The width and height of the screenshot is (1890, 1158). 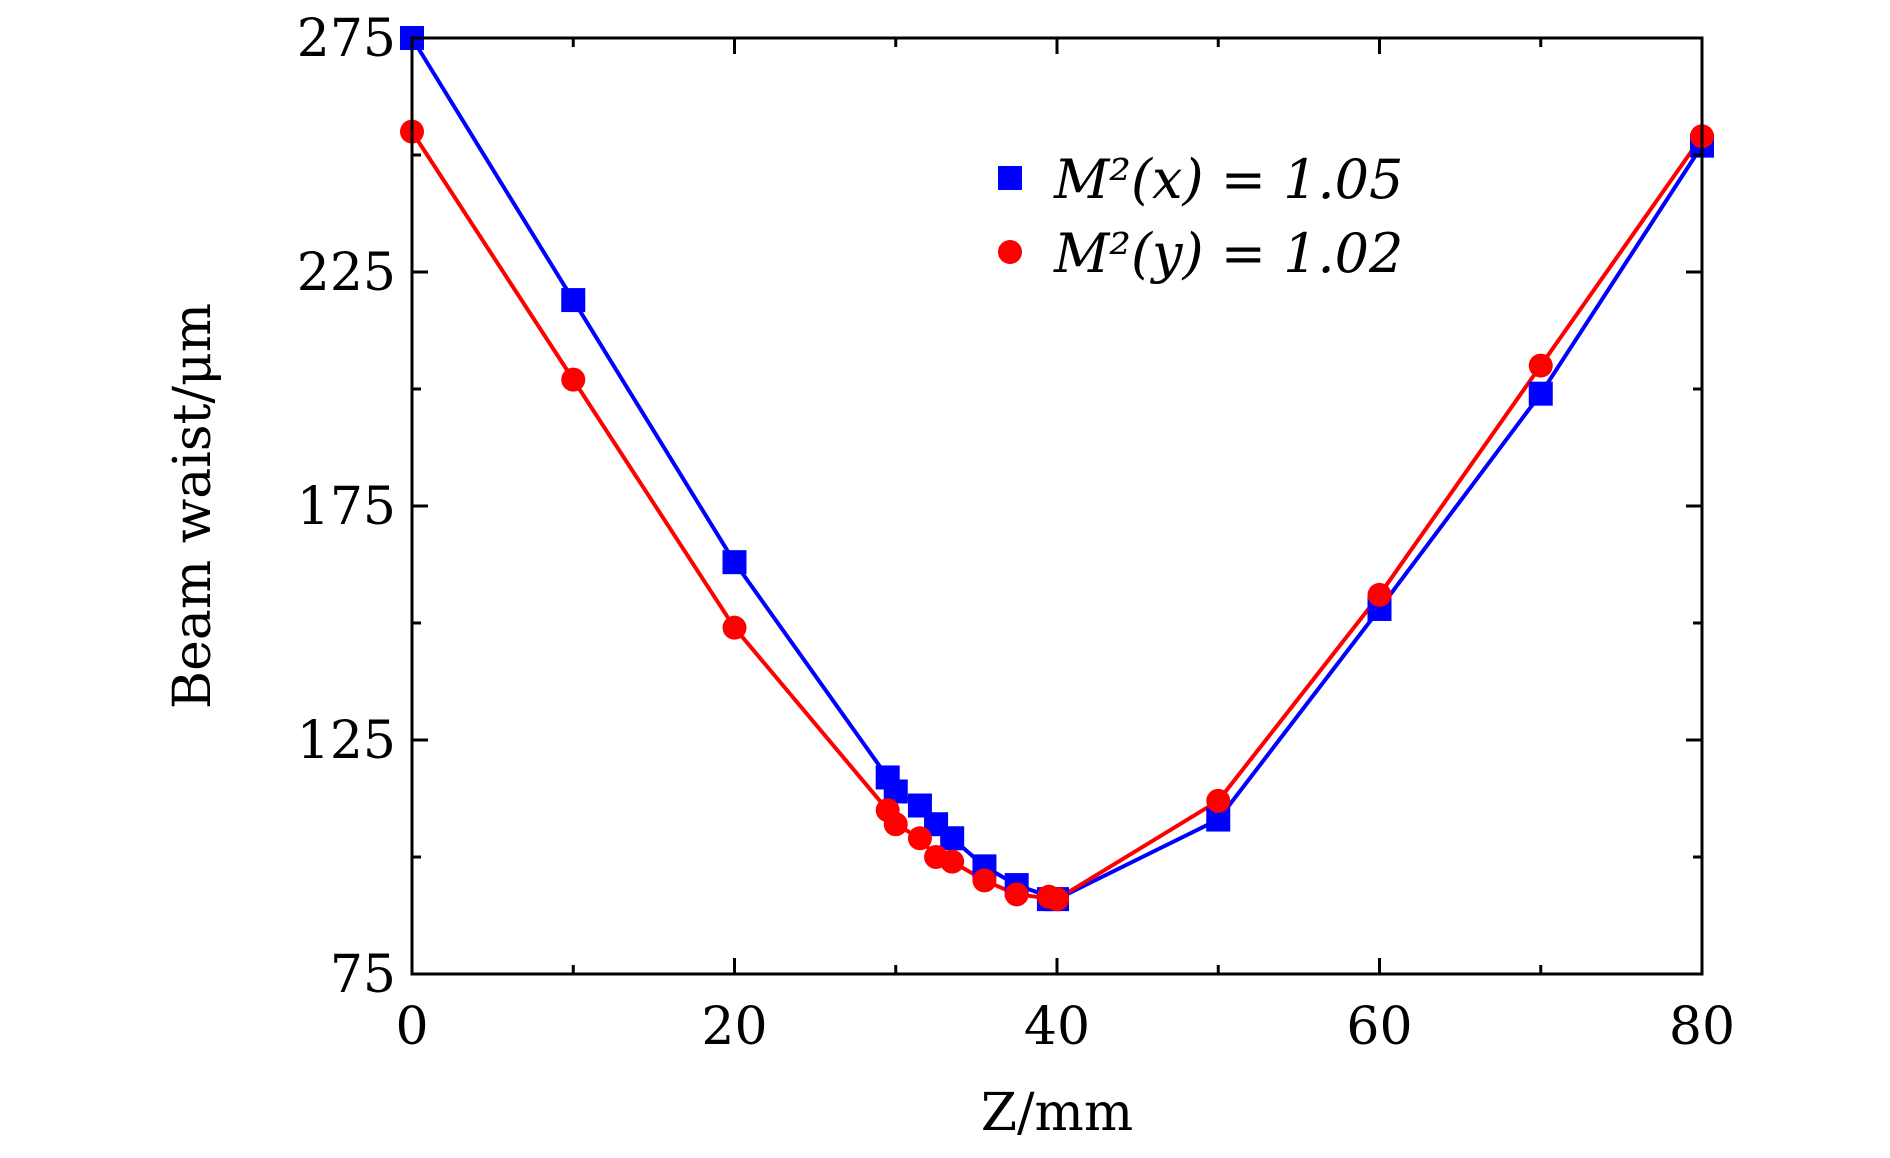 I want to click on x-axis-label: Z/mm, so click(x=1057, y=1113).